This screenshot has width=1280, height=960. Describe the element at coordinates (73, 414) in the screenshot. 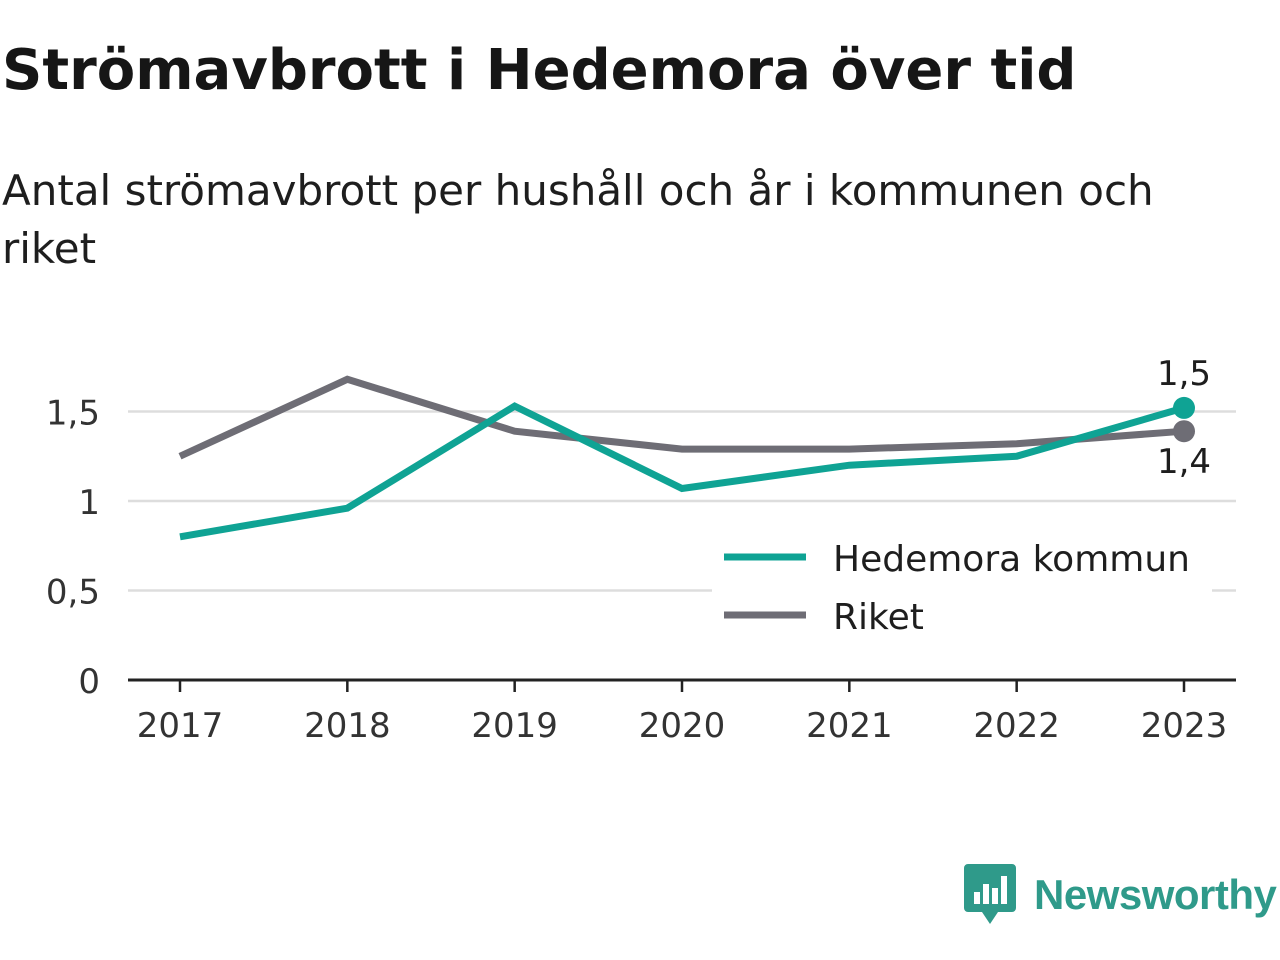

I see `y-tick-label: 1,5` at that location.